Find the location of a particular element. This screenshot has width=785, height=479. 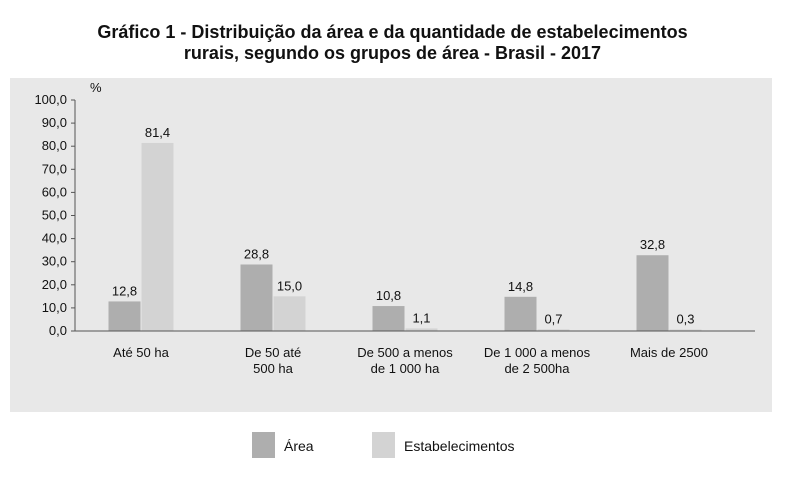

legend: Área Estabelecimentos is located at coordinates (392, 445).